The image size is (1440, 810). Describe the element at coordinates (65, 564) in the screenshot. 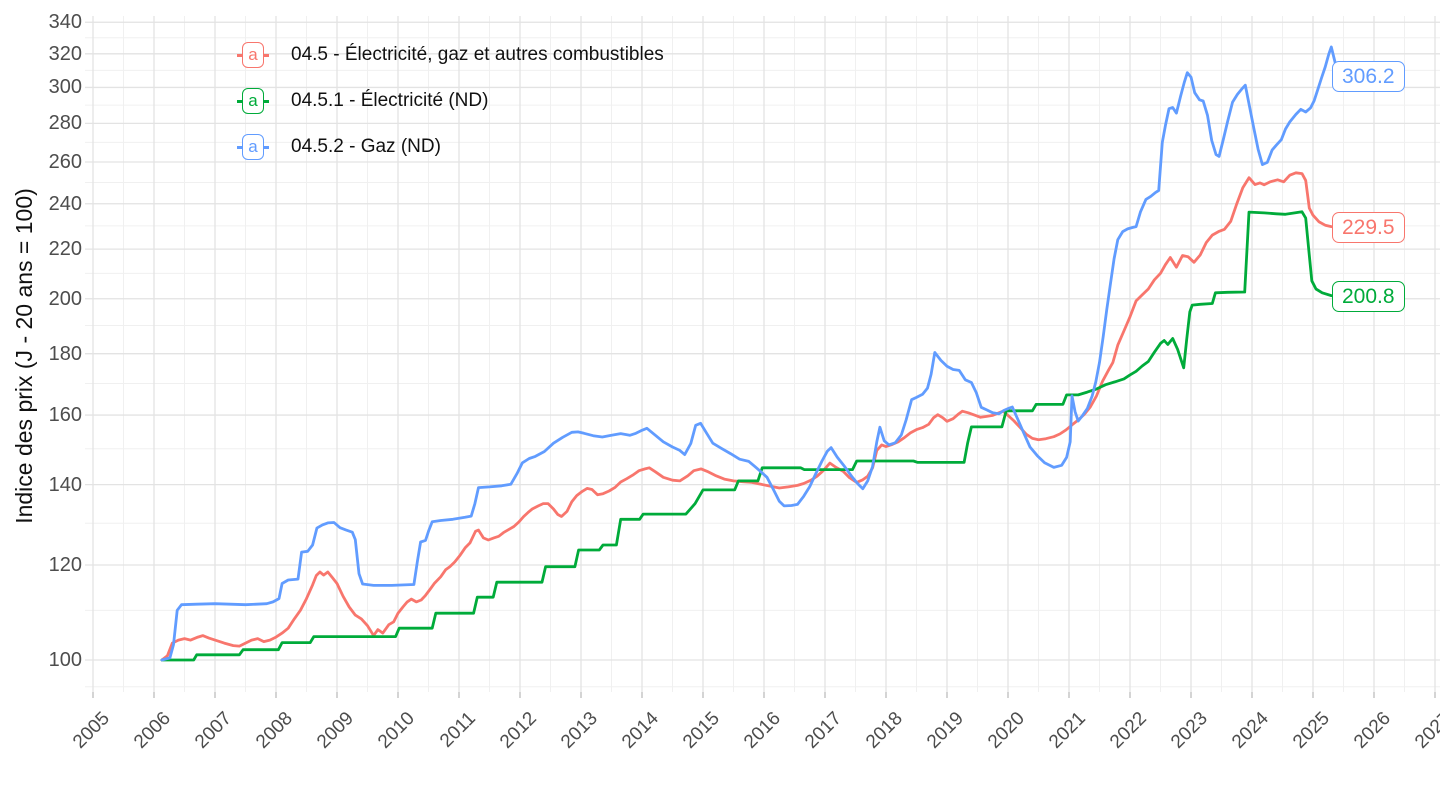

I see `y-axis-tick-label: 120` at that location.